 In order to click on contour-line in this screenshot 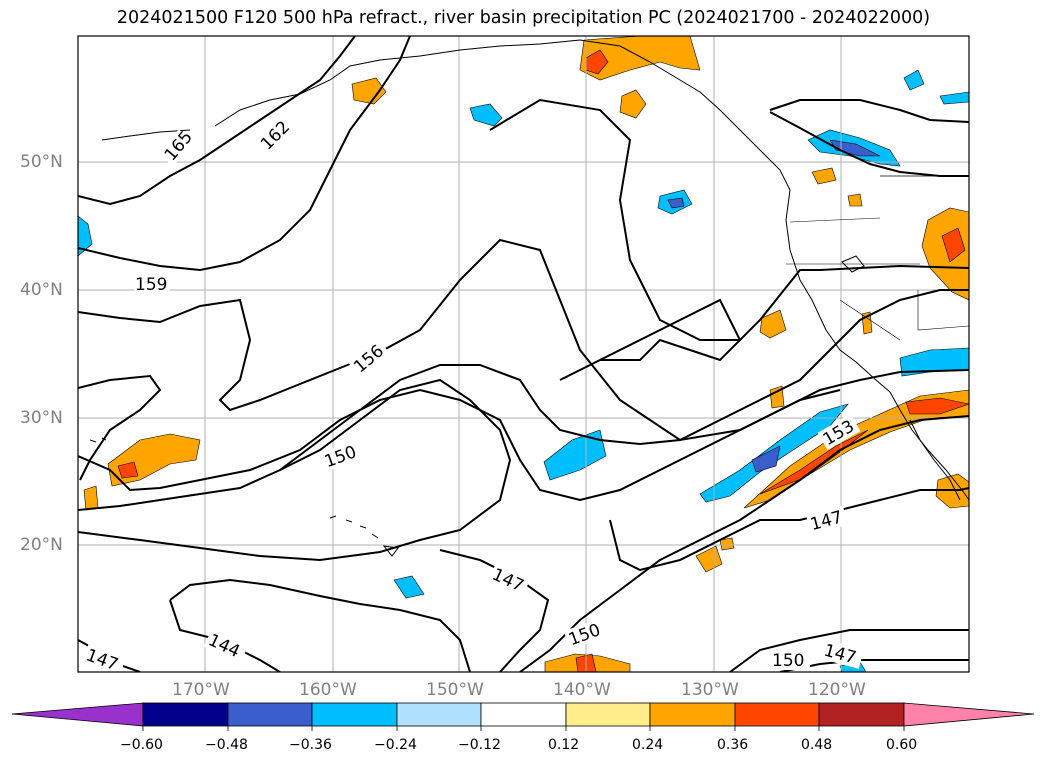, I will do `click(217, 121)`.